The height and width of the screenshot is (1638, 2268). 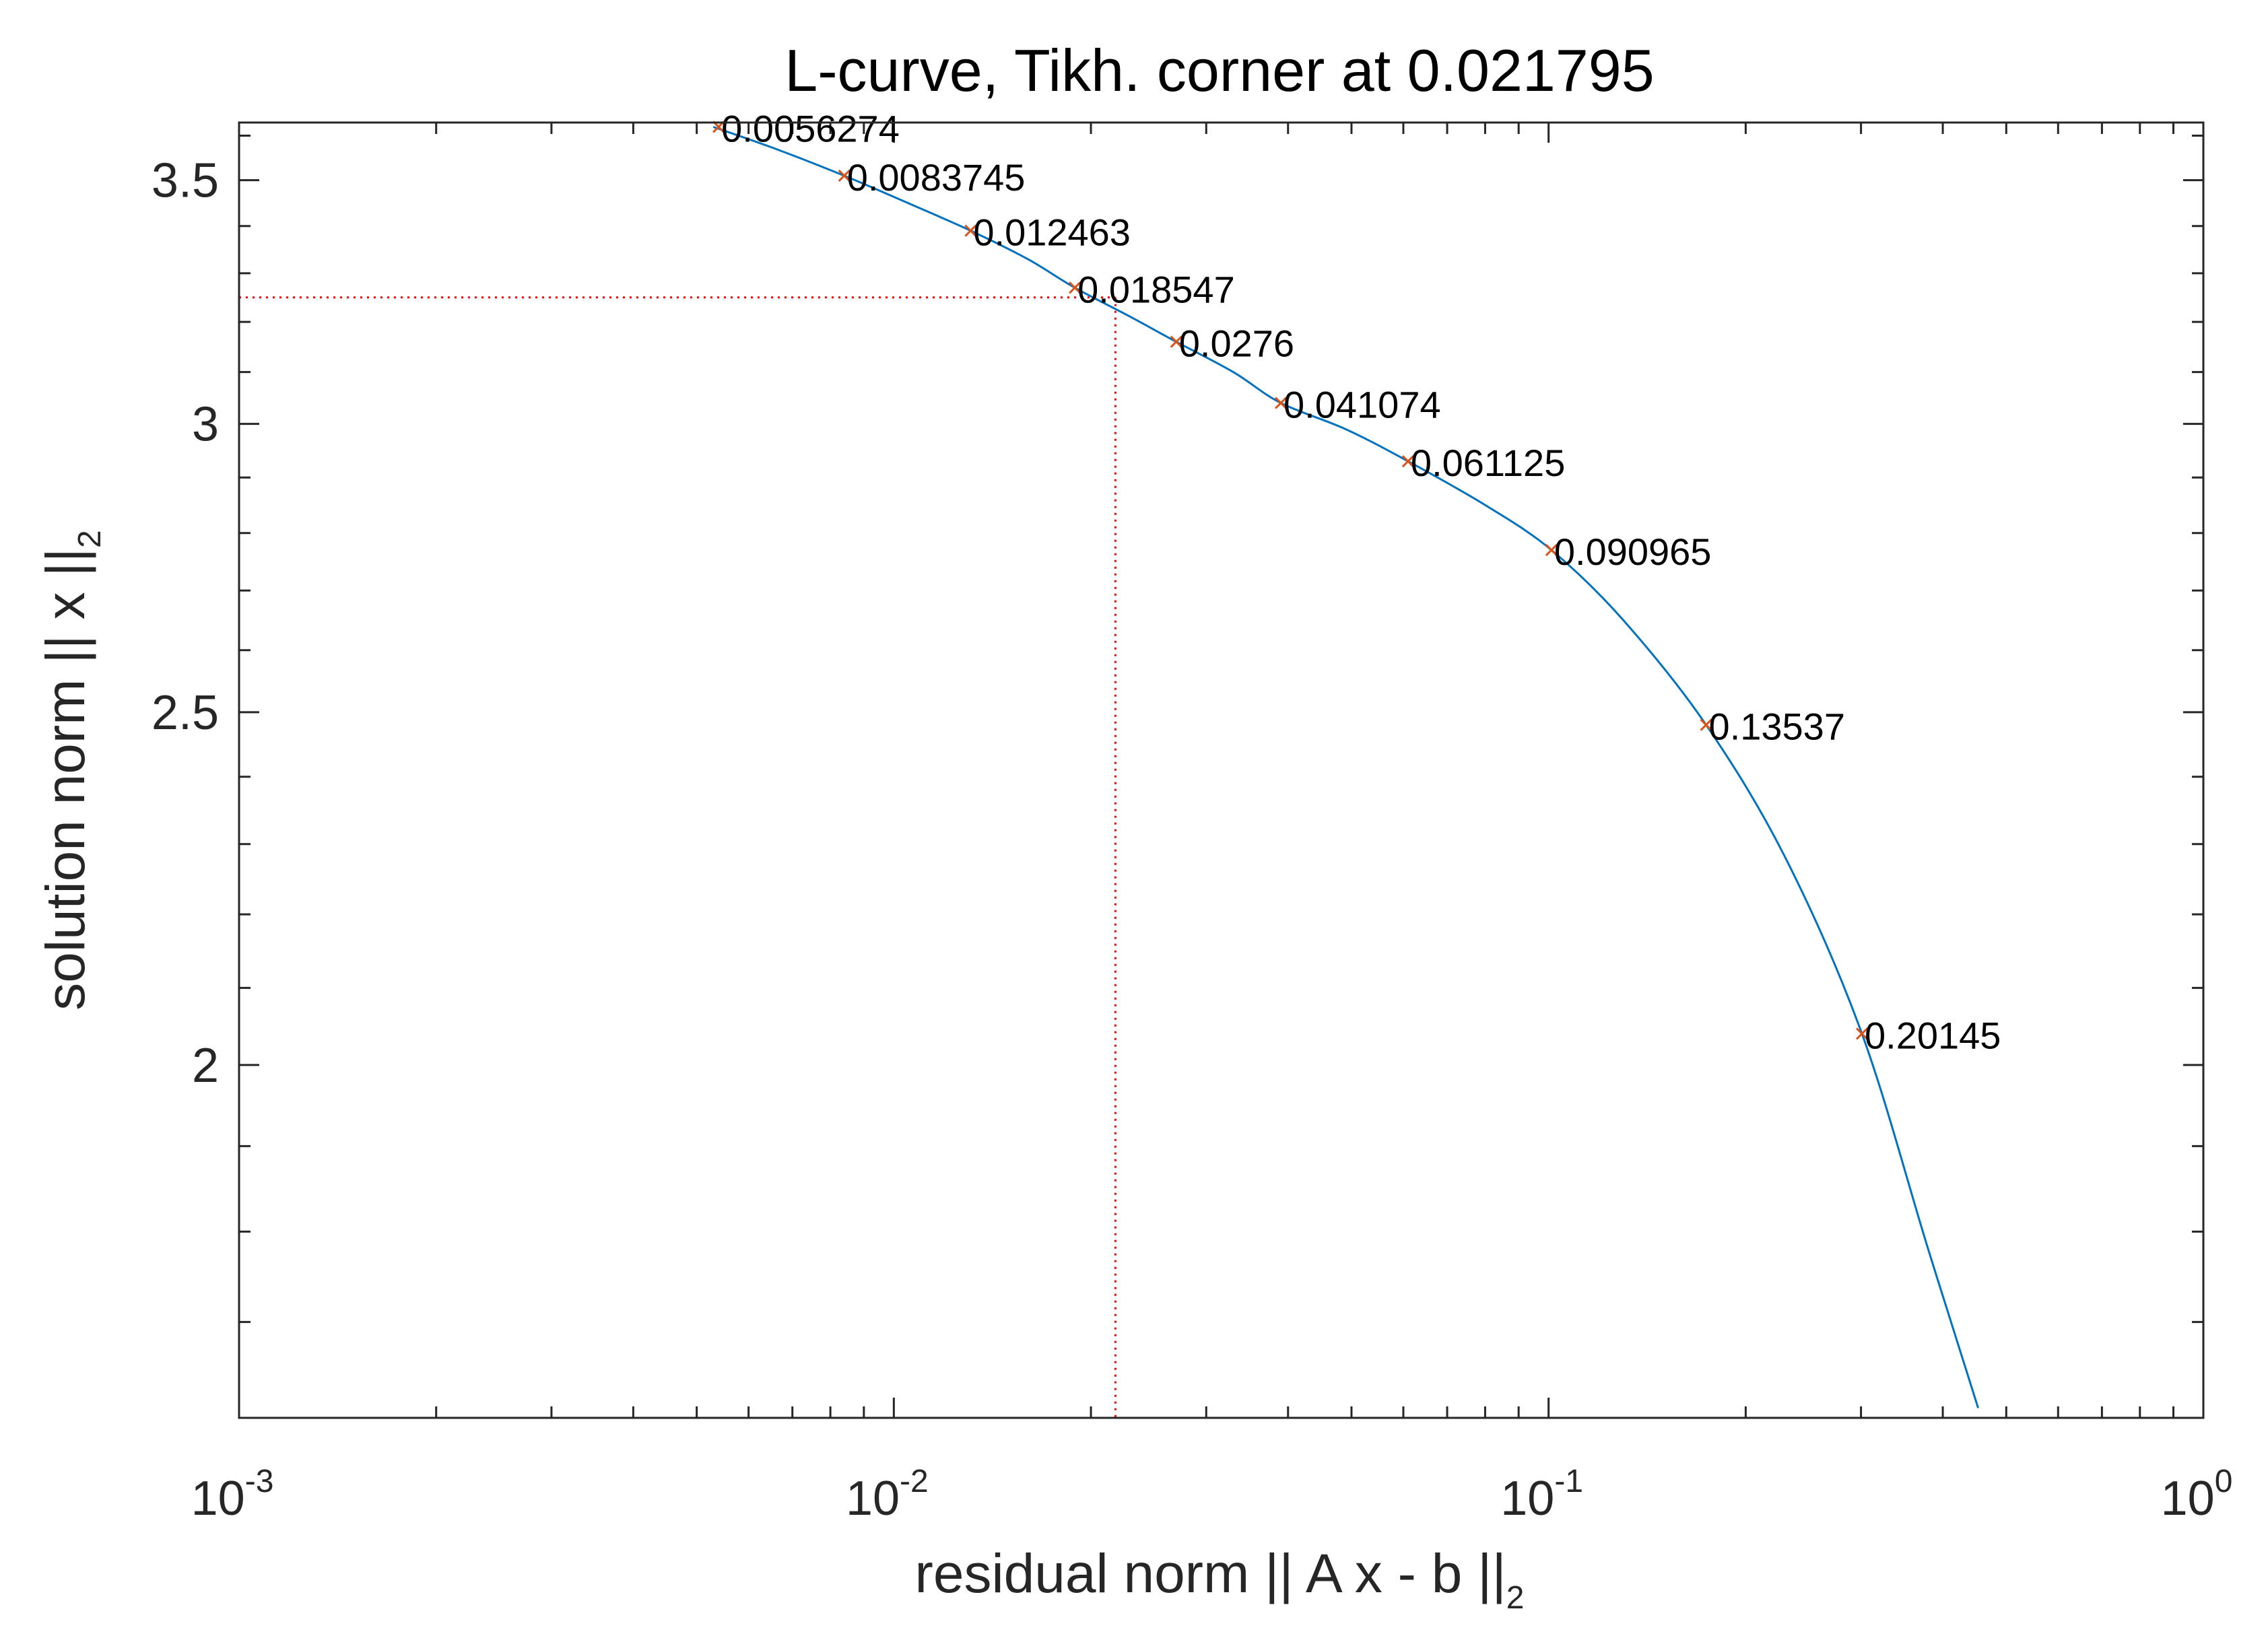 I want to click on chart-title: L-curve, Tikh. corner at 0.021795, so click(x=1219, y=70).